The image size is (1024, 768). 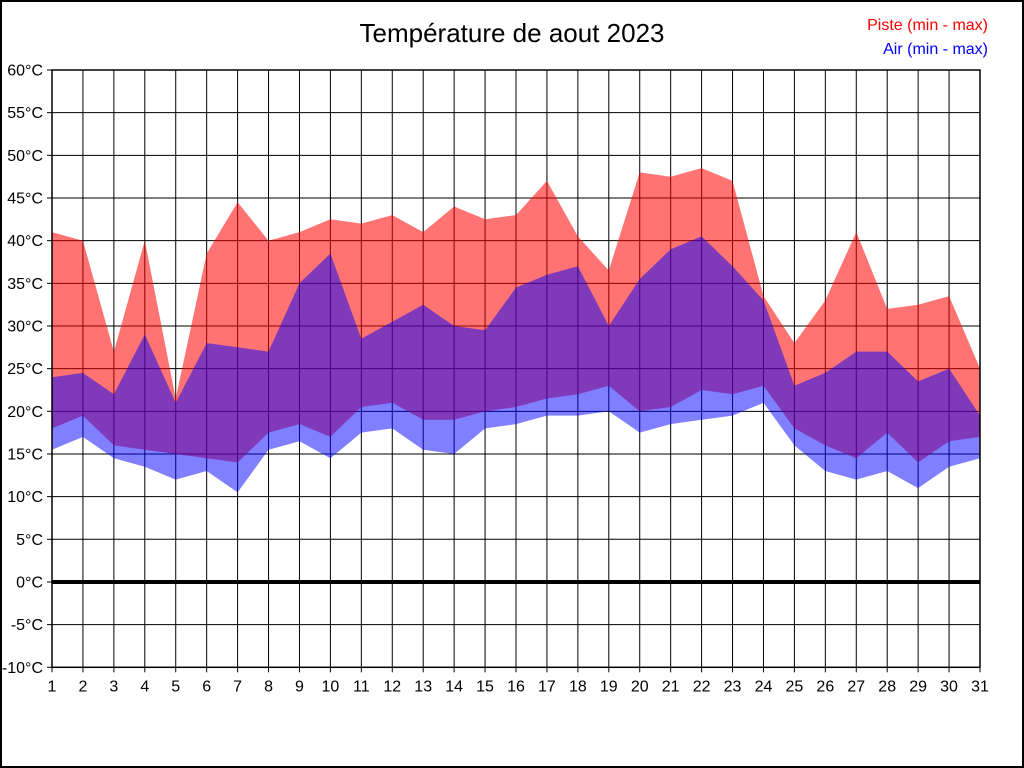 I want to click on svg-text: 30, so click(x=949, y=686).